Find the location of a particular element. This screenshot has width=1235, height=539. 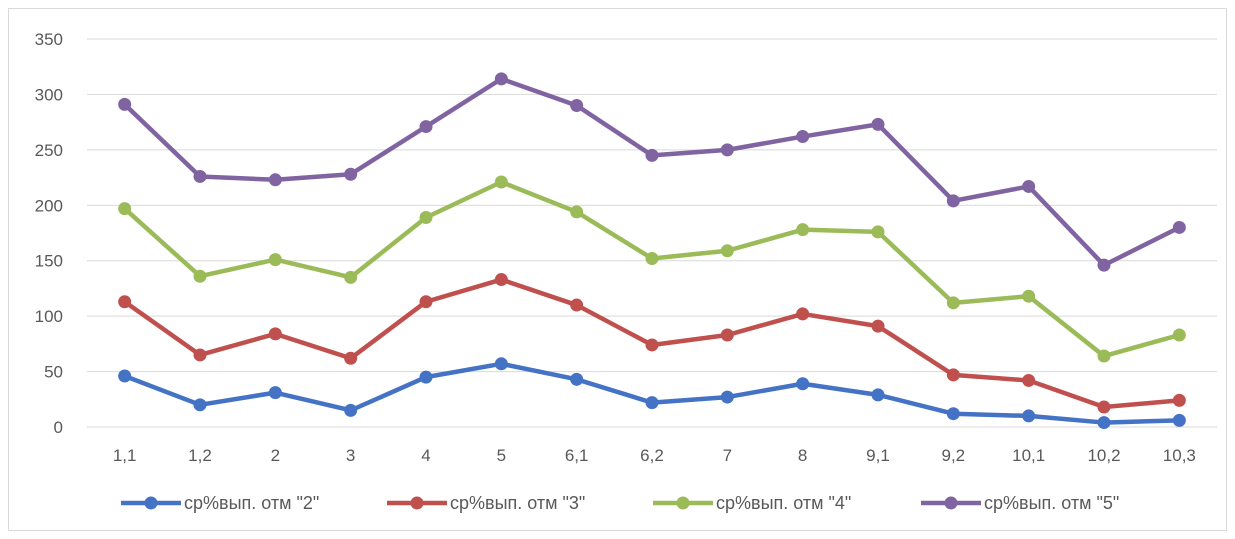

series-line is located at coordinates (652, 393).